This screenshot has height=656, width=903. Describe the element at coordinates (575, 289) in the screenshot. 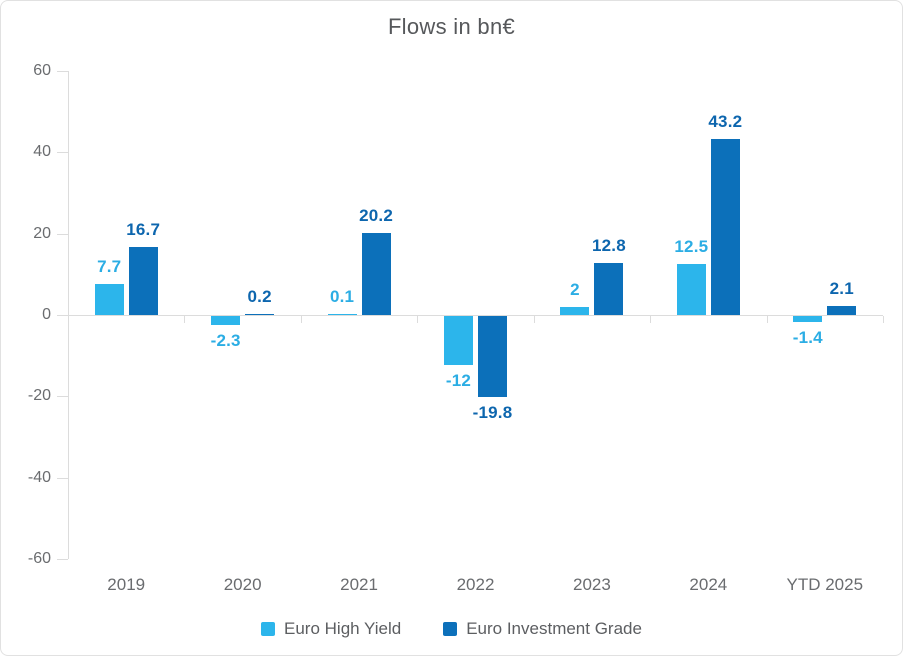

I see `value-label-euro-high-yield-2023: 2` at that location.